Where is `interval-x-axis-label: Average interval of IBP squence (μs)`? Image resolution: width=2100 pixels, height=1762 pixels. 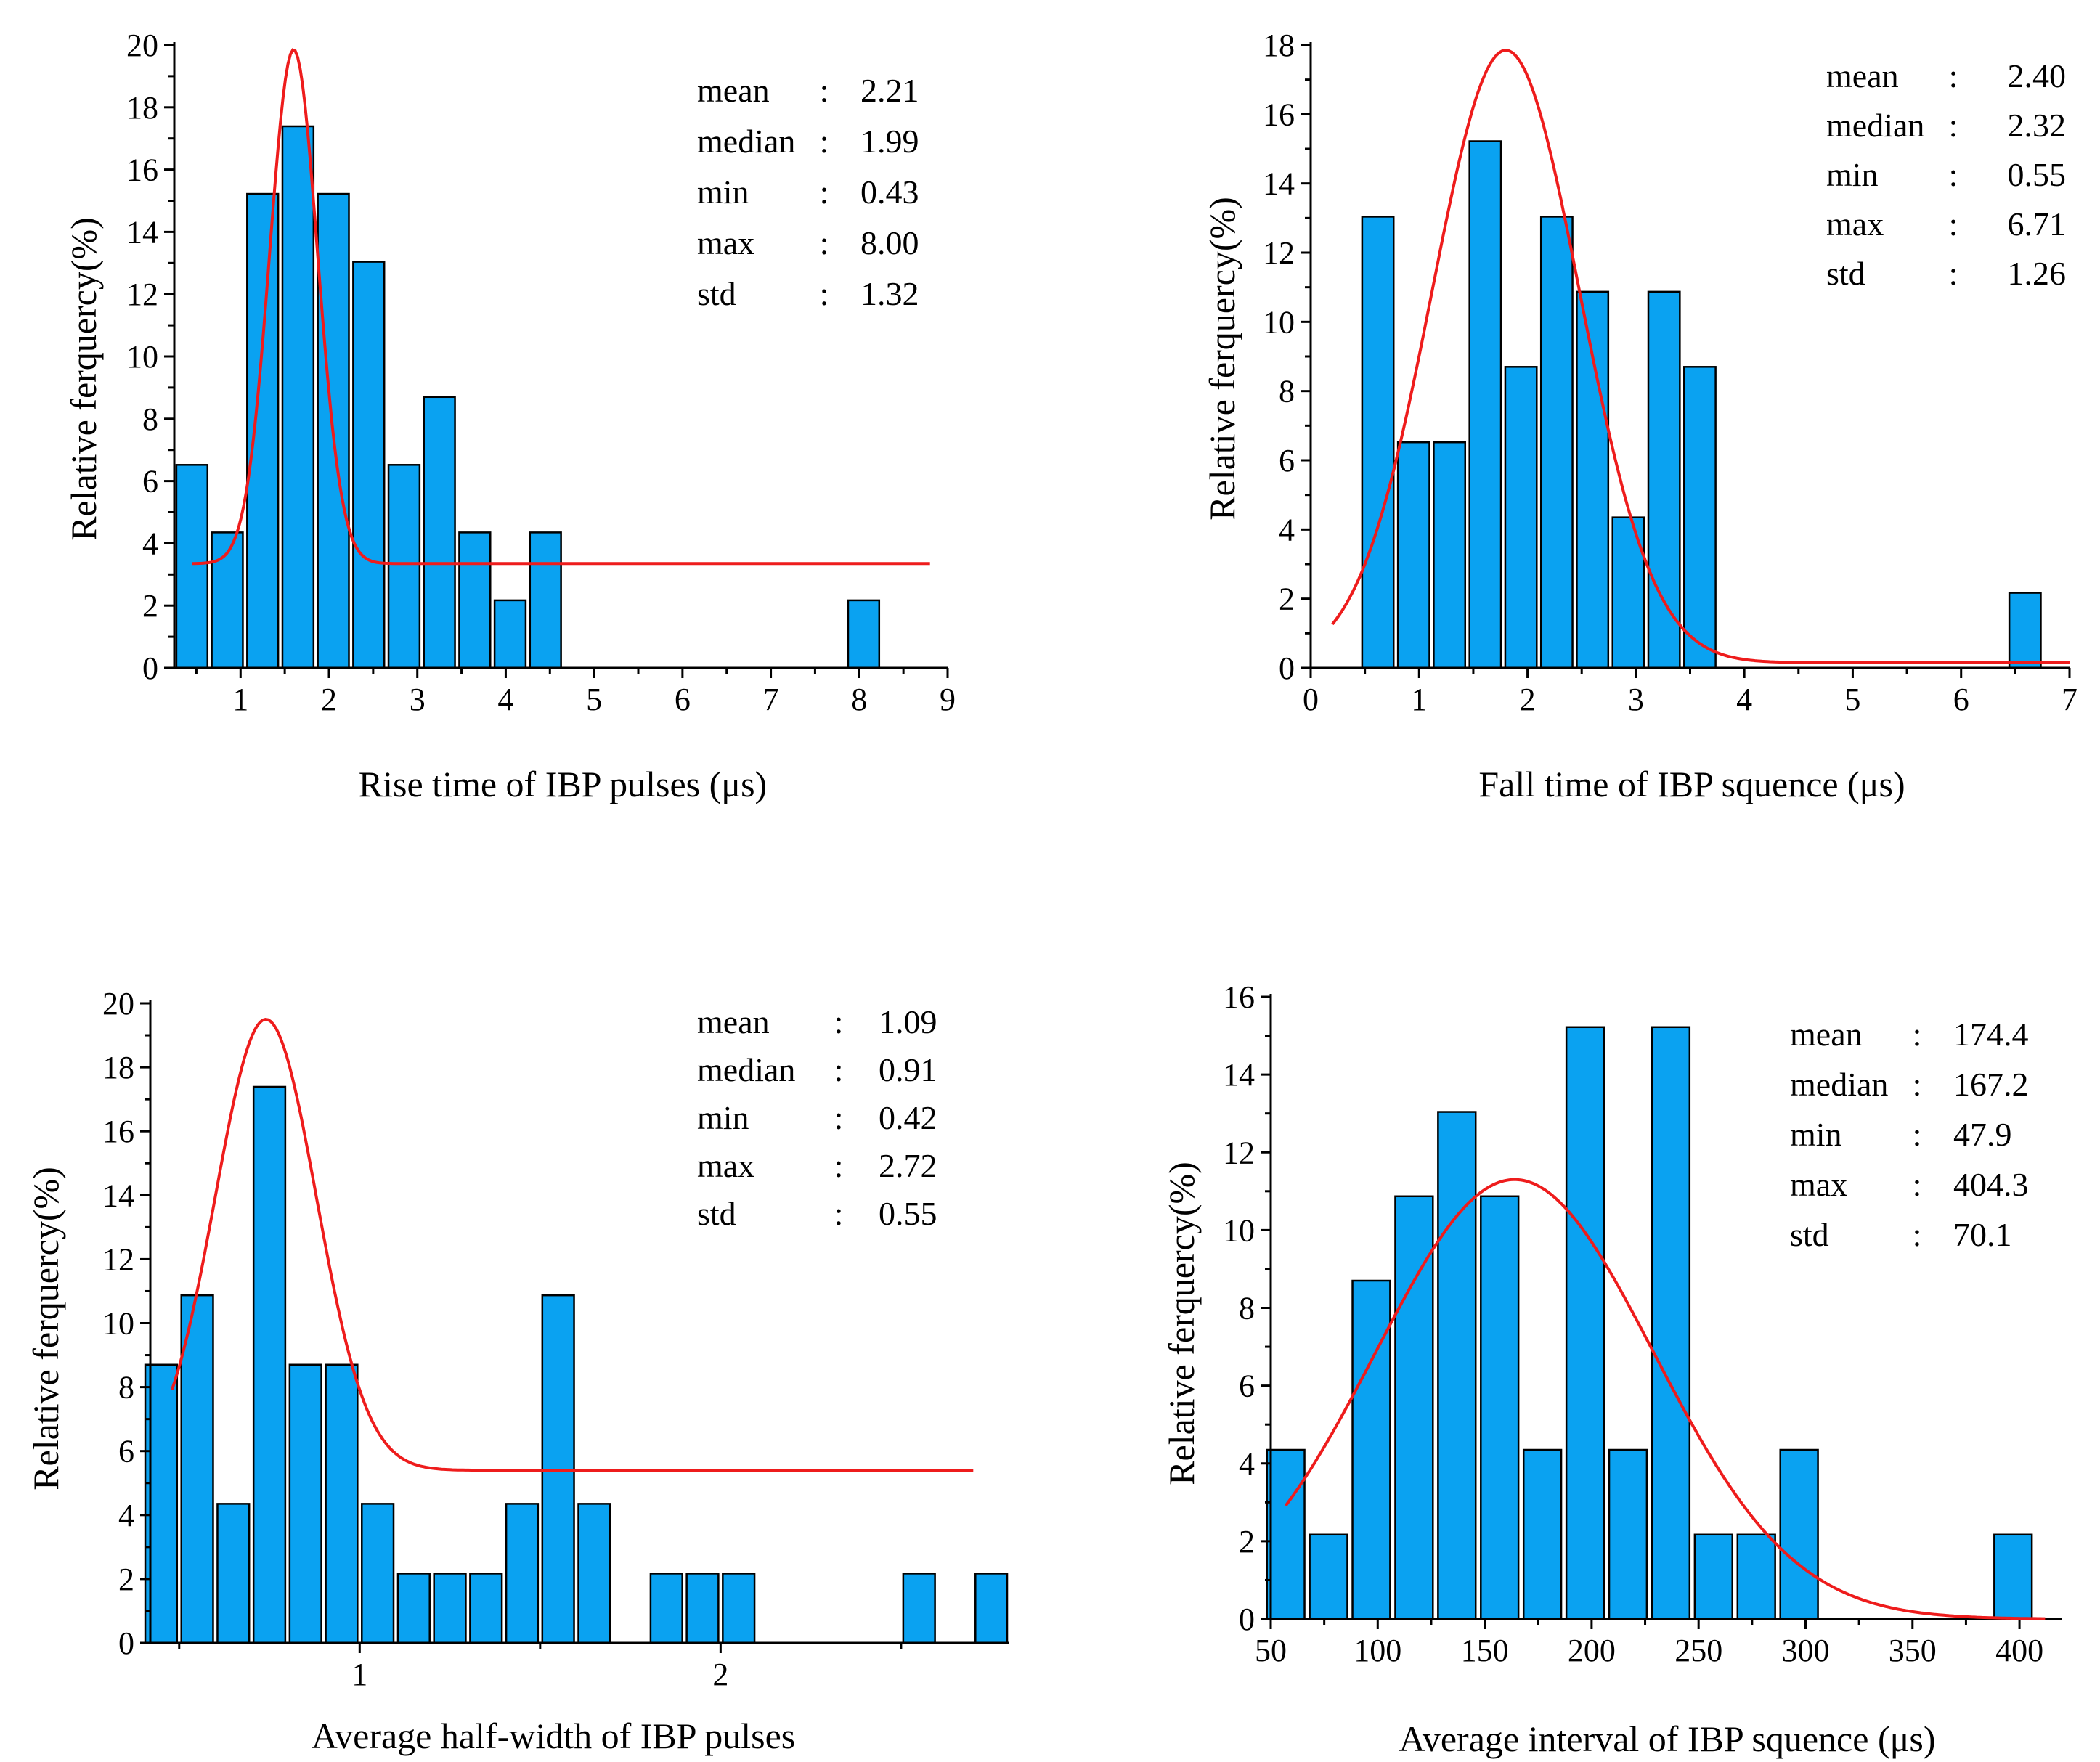
interval-x-axis-label: Average interval of IBP squence (μs) is located at coordinates (1667, 1738).